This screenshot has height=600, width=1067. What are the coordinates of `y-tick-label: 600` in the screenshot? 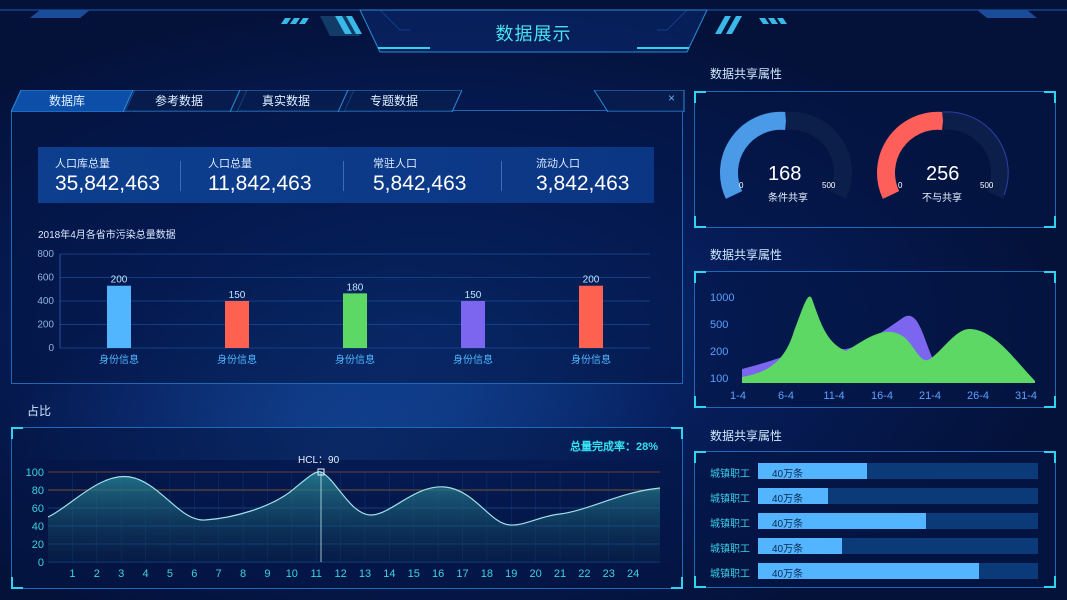 It's located at (45, 278).